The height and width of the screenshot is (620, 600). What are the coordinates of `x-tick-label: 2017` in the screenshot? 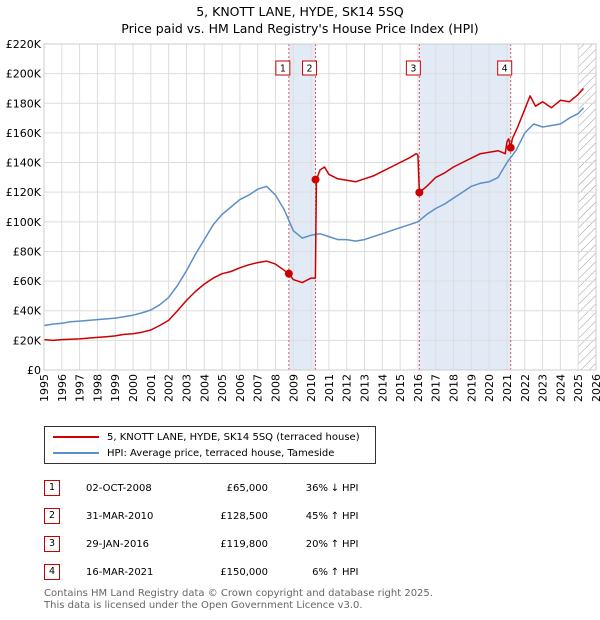 It's located at (436, 388).